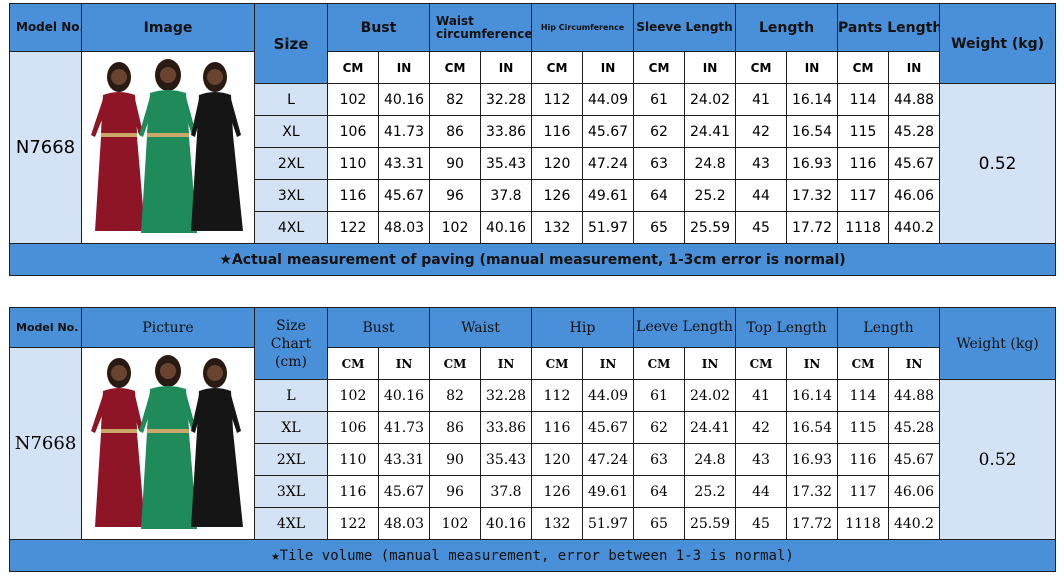 This screenshot has height=580, width=1064. I want to click on value-cell: 115, so click(863, 427).